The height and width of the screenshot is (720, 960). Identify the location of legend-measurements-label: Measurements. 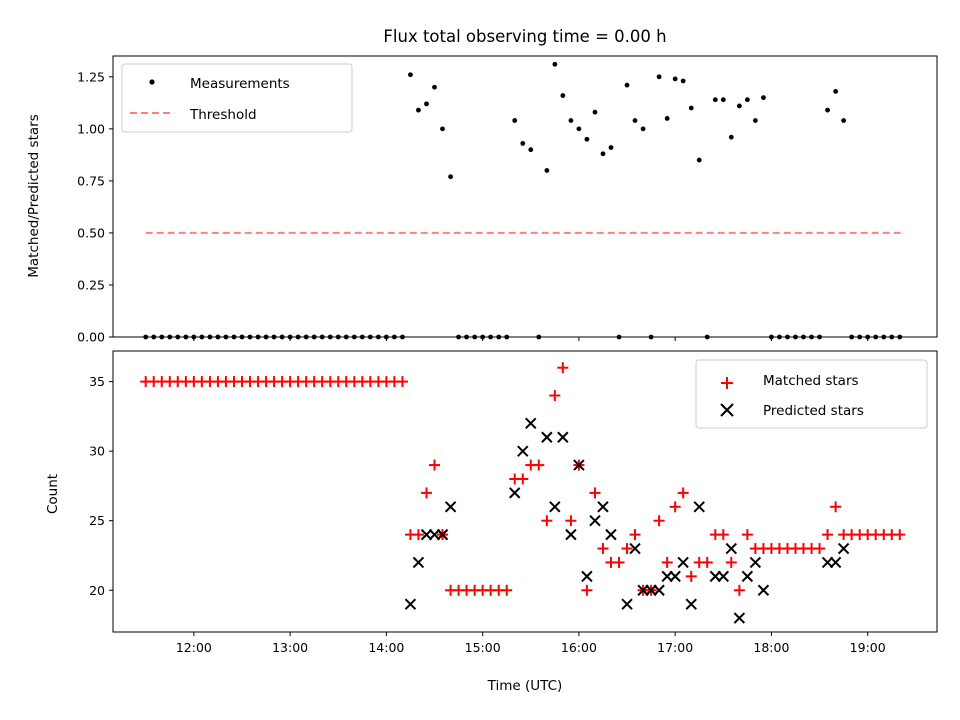
(240, 84).